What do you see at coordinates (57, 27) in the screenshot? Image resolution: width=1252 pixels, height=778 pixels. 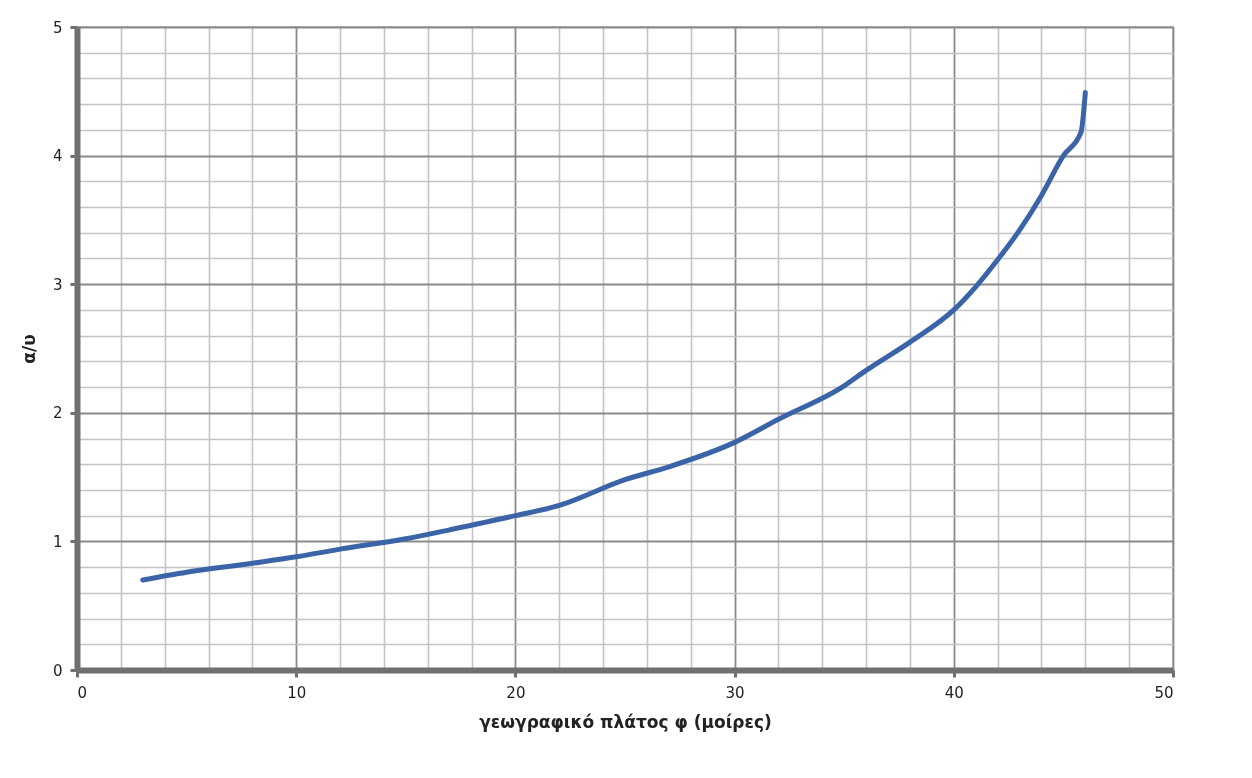 I see `y-tick-label: 5` at bounding box center [57, 27].